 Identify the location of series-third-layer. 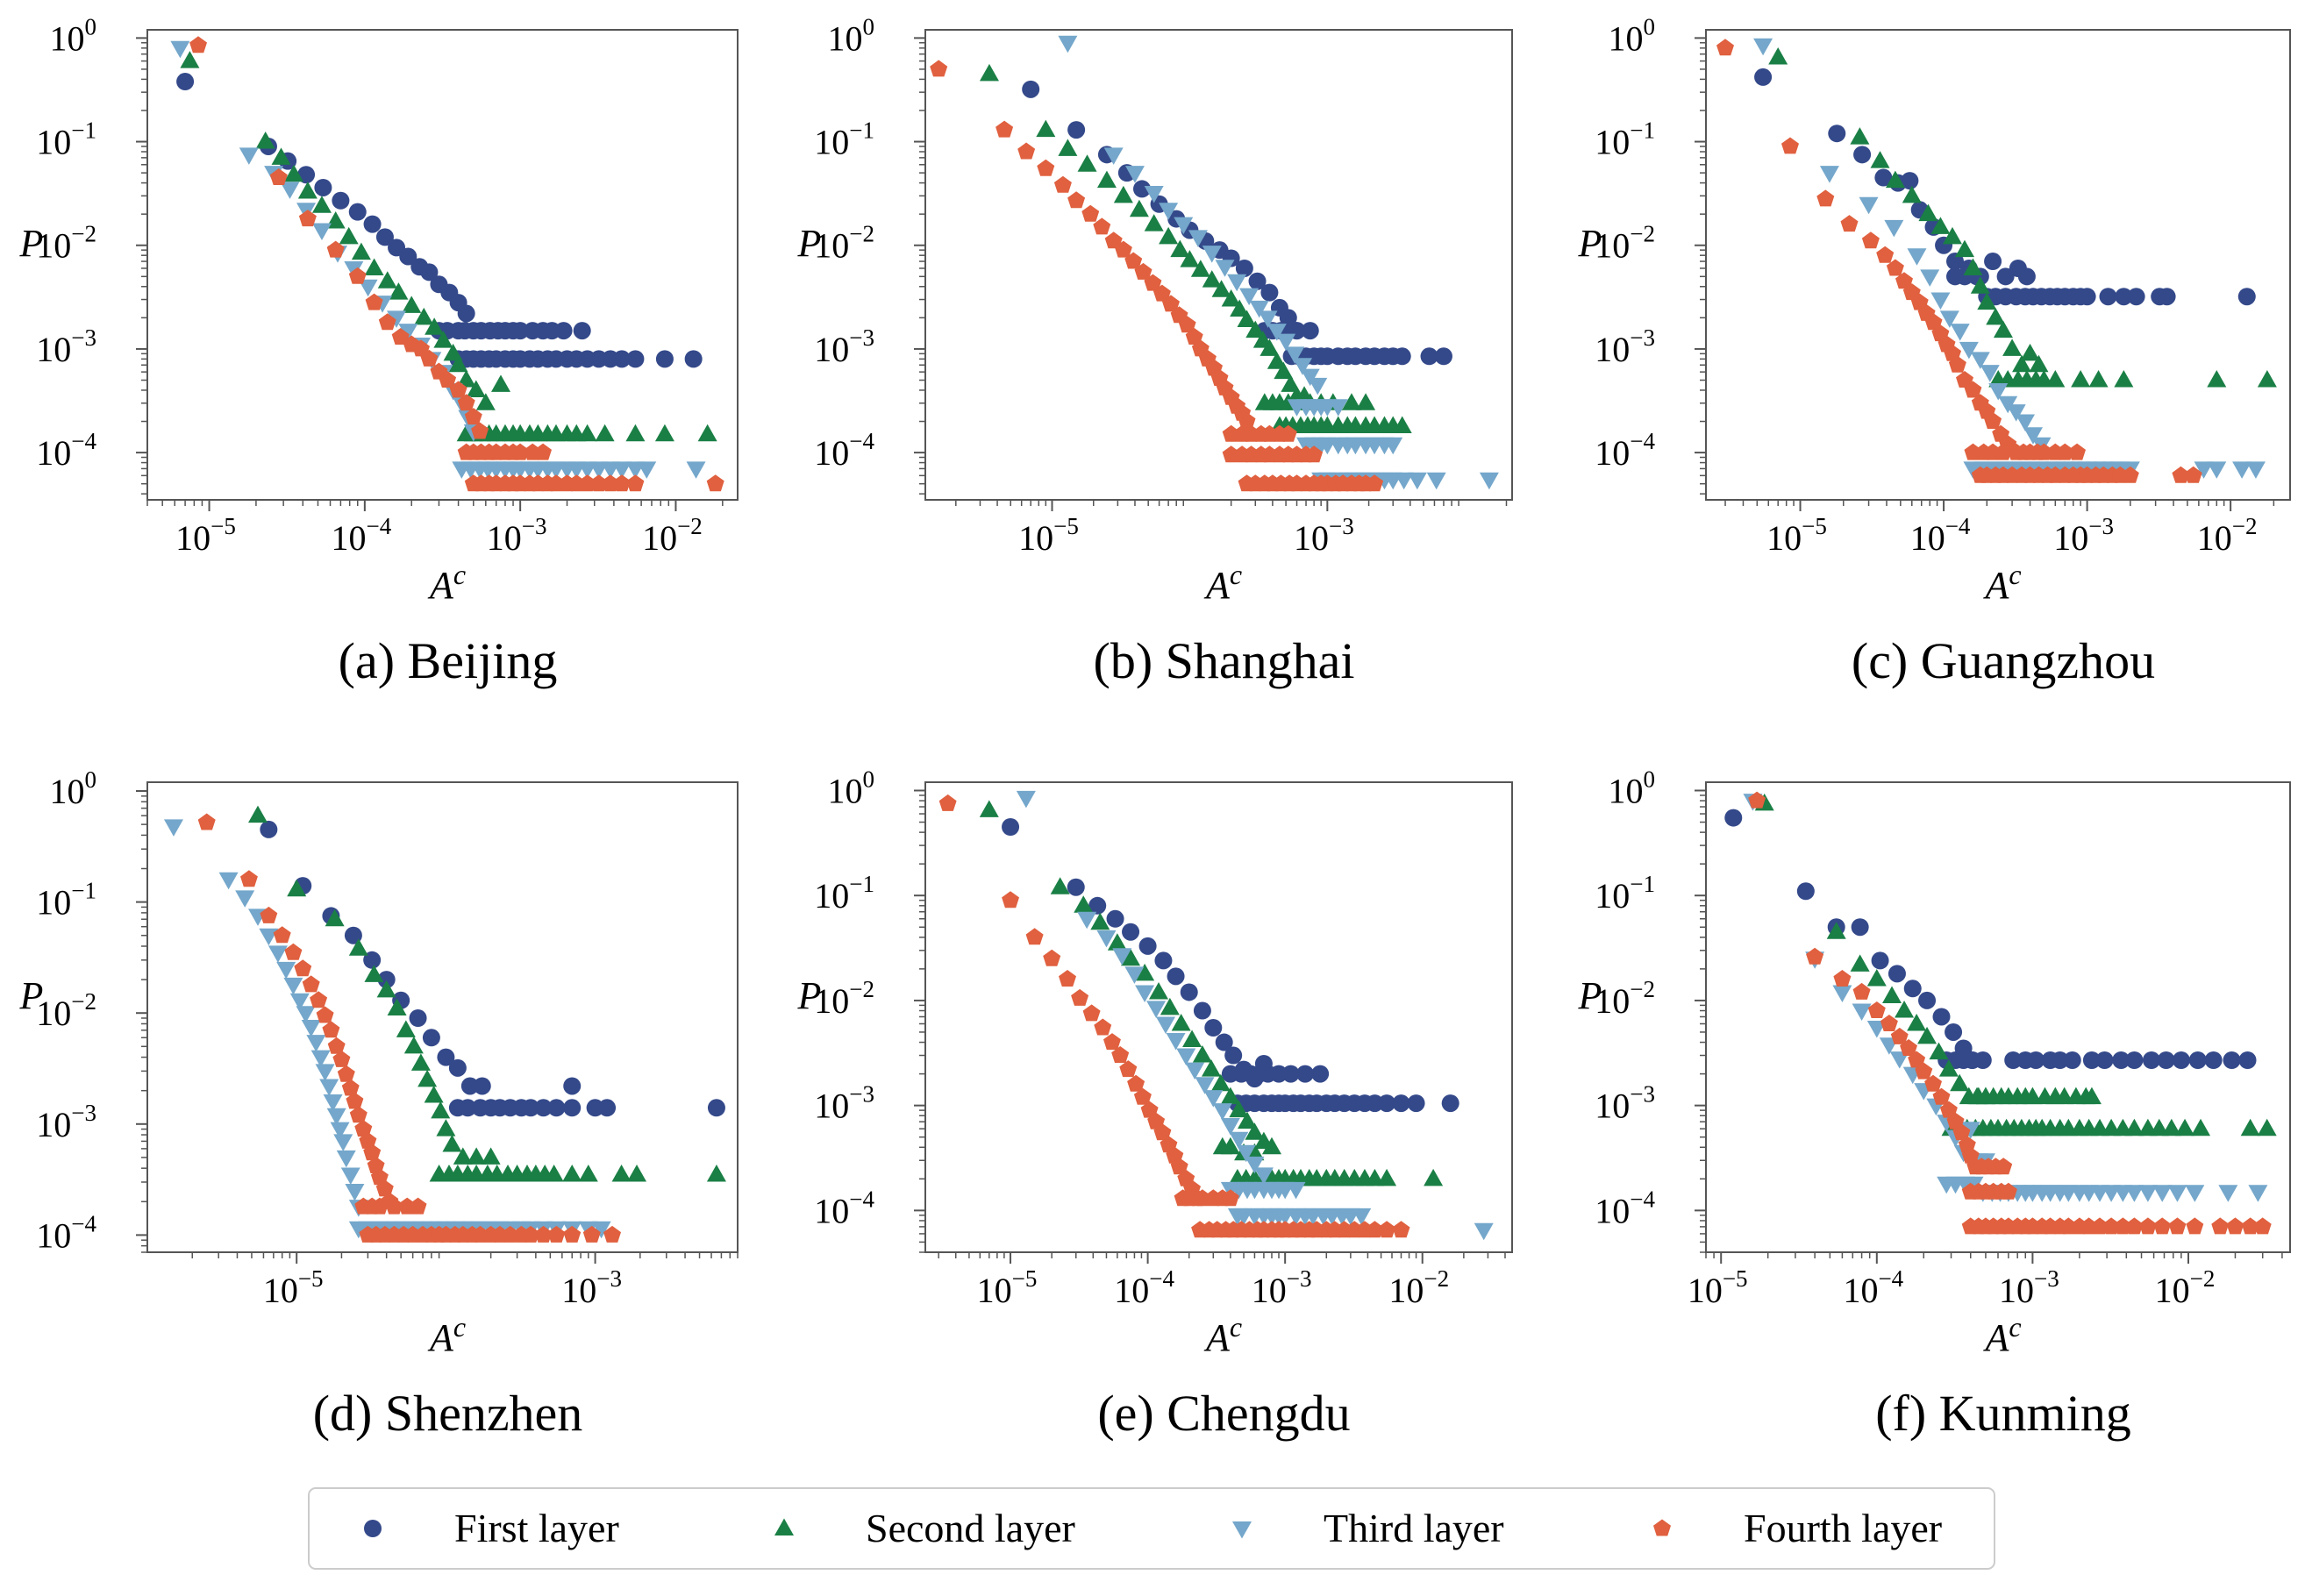
(1278, 262).